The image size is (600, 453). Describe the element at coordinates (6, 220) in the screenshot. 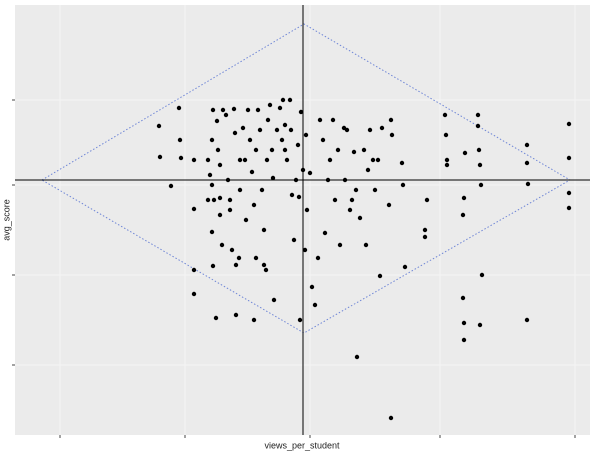

I see `y-axis-title: avg_score` at that location.